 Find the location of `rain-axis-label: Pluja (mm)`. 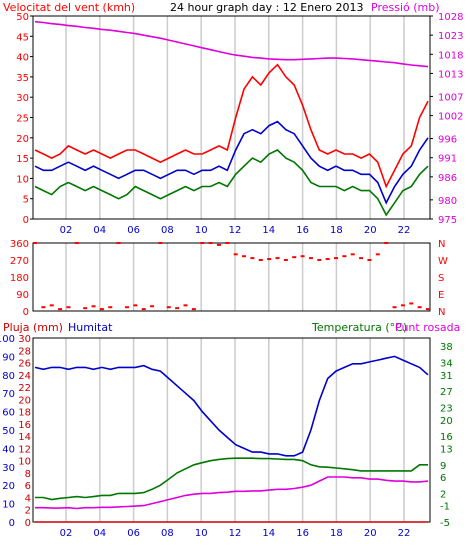

rain-axis-label: Pluja (mm) is located at coordinates (33, 327).